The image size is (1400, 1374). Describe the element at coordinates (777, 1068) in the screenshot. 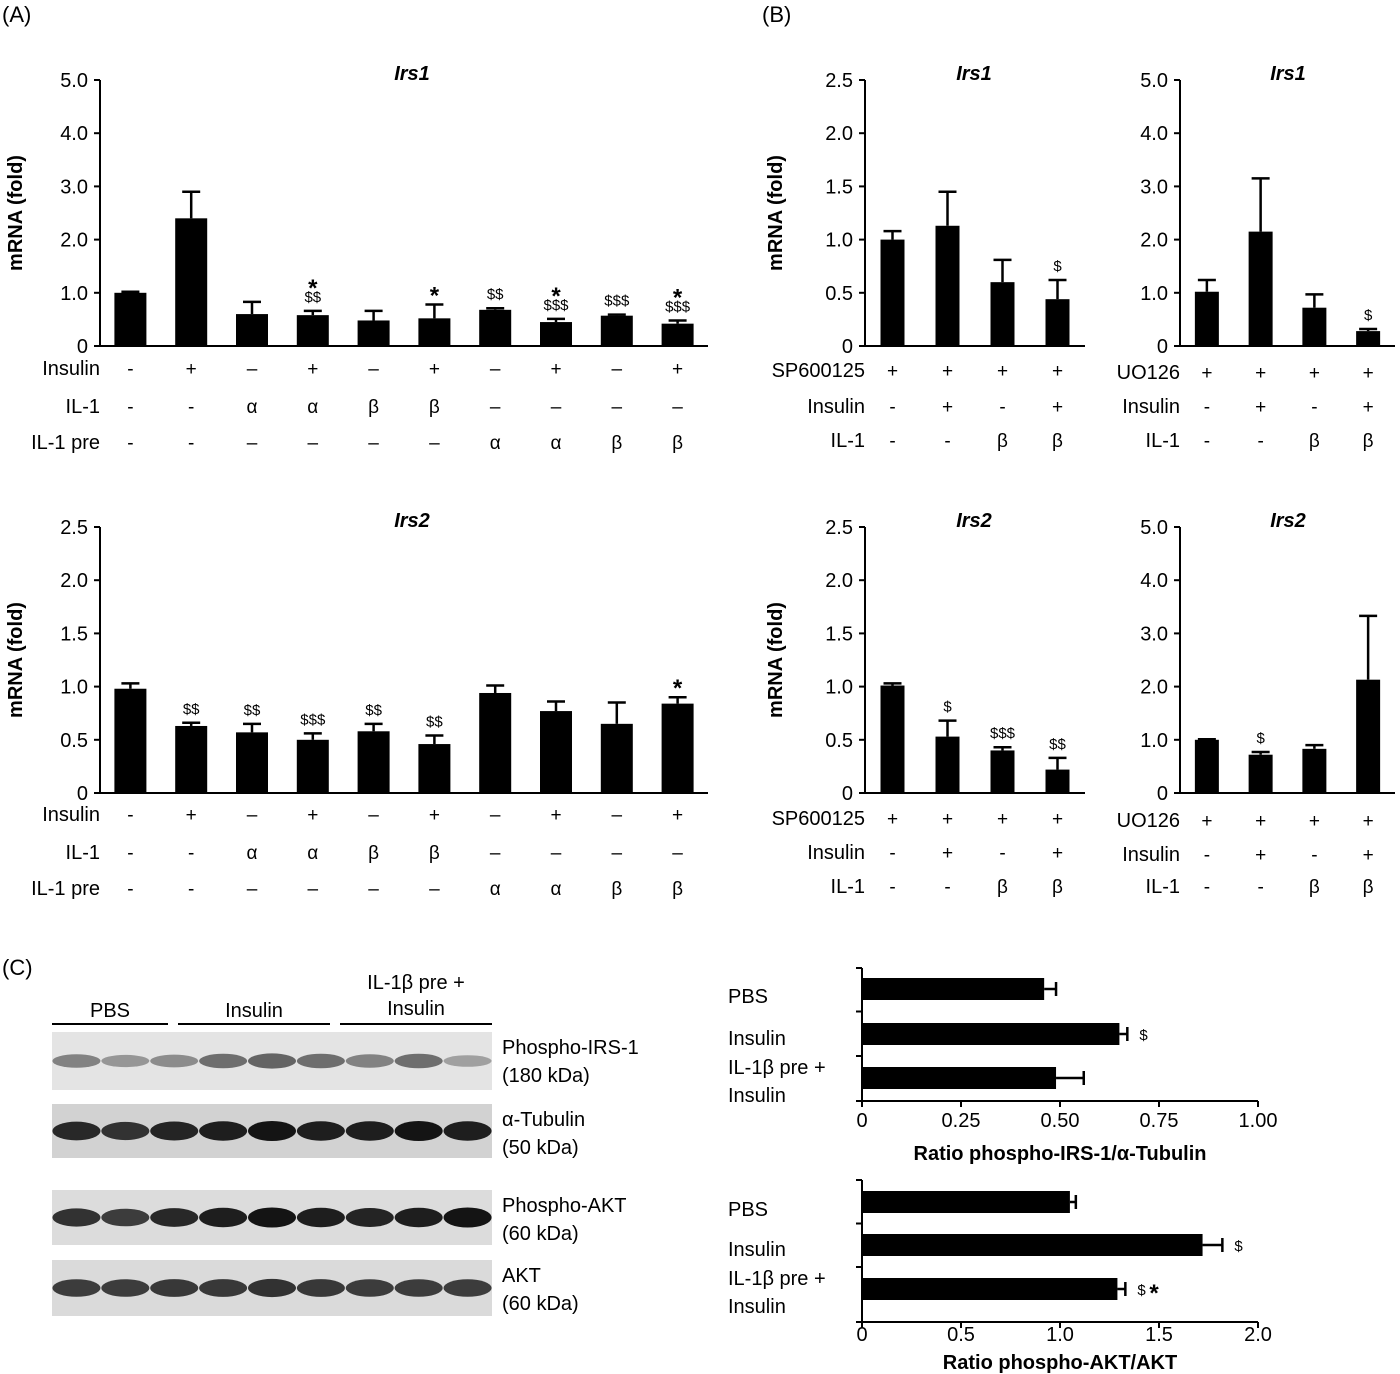

I see `category-label: IL-1β pre +` at that location.